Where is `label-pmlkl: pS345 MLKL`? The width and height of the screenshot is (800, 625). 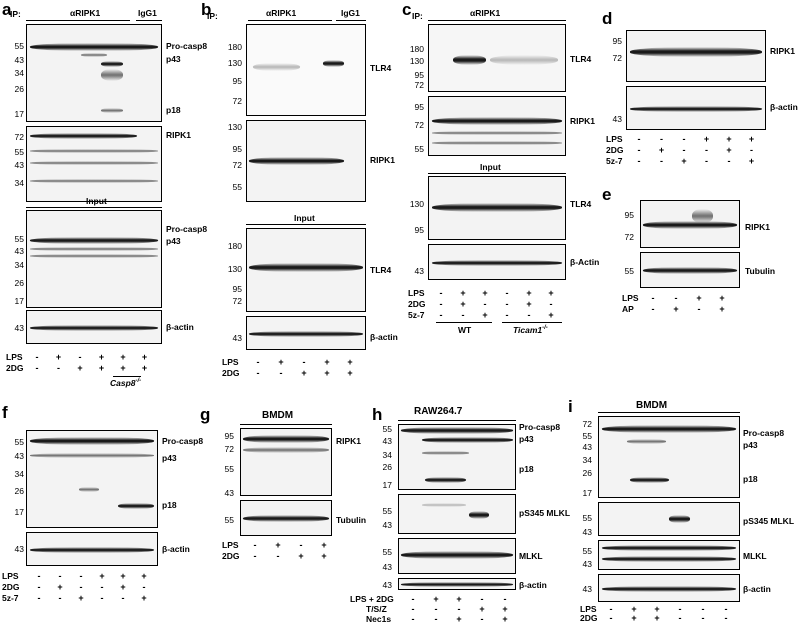
label-pmlkl: pS345 MLKL is located at coordinates (769, 521).